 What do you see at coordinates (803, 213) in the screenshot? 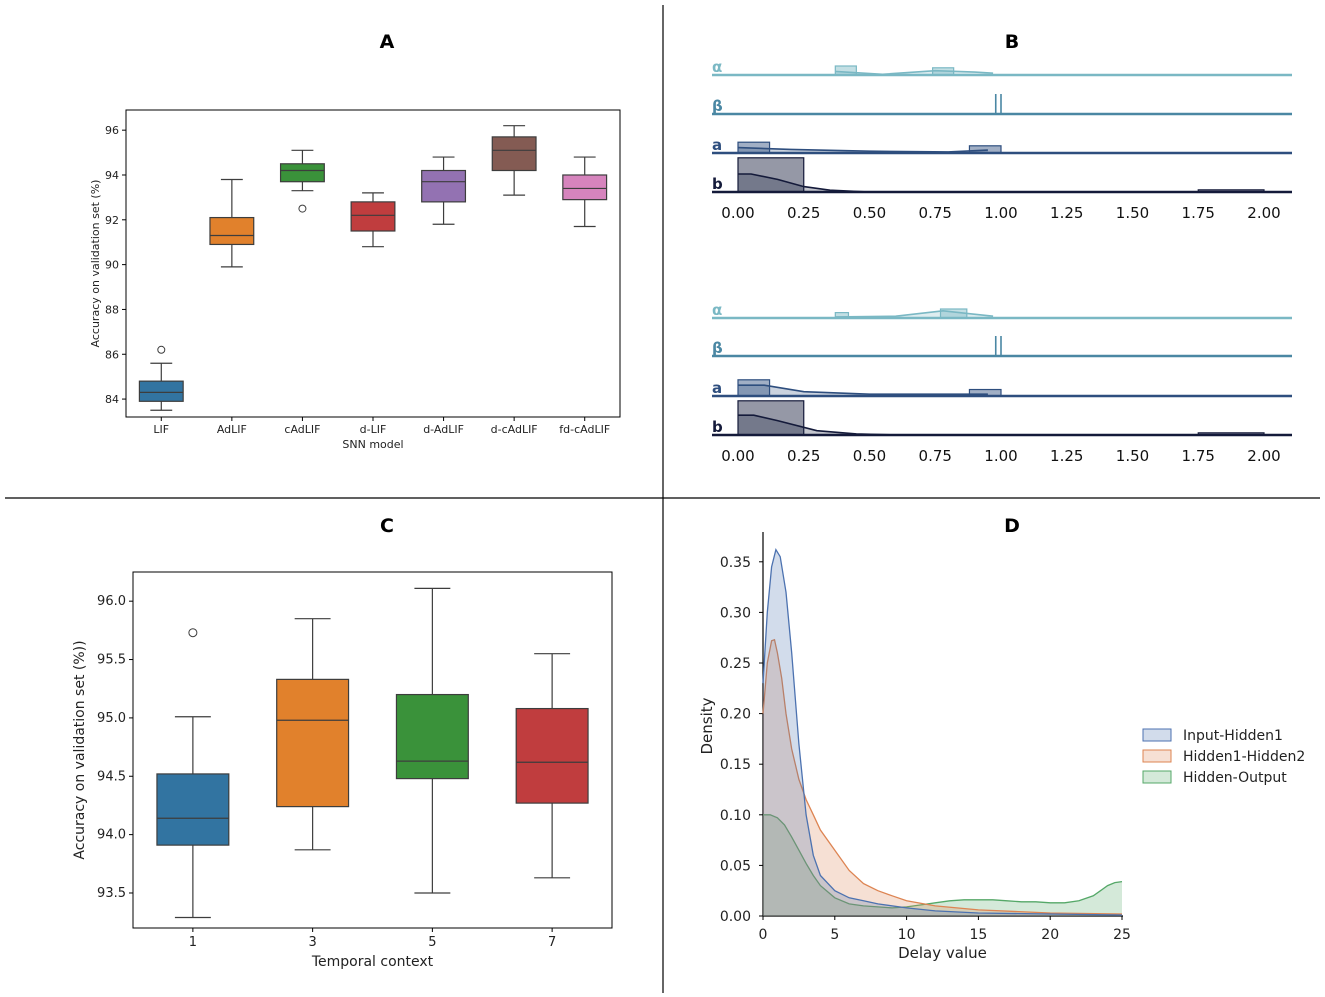
I see `x-tick-label: 0.25` at bounding box center [803, 213].